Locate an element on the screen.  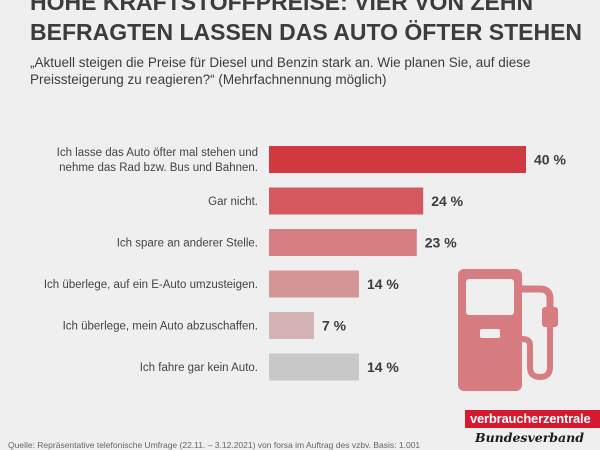
value-label-2: 23 % is located at coordinates (441, 243).